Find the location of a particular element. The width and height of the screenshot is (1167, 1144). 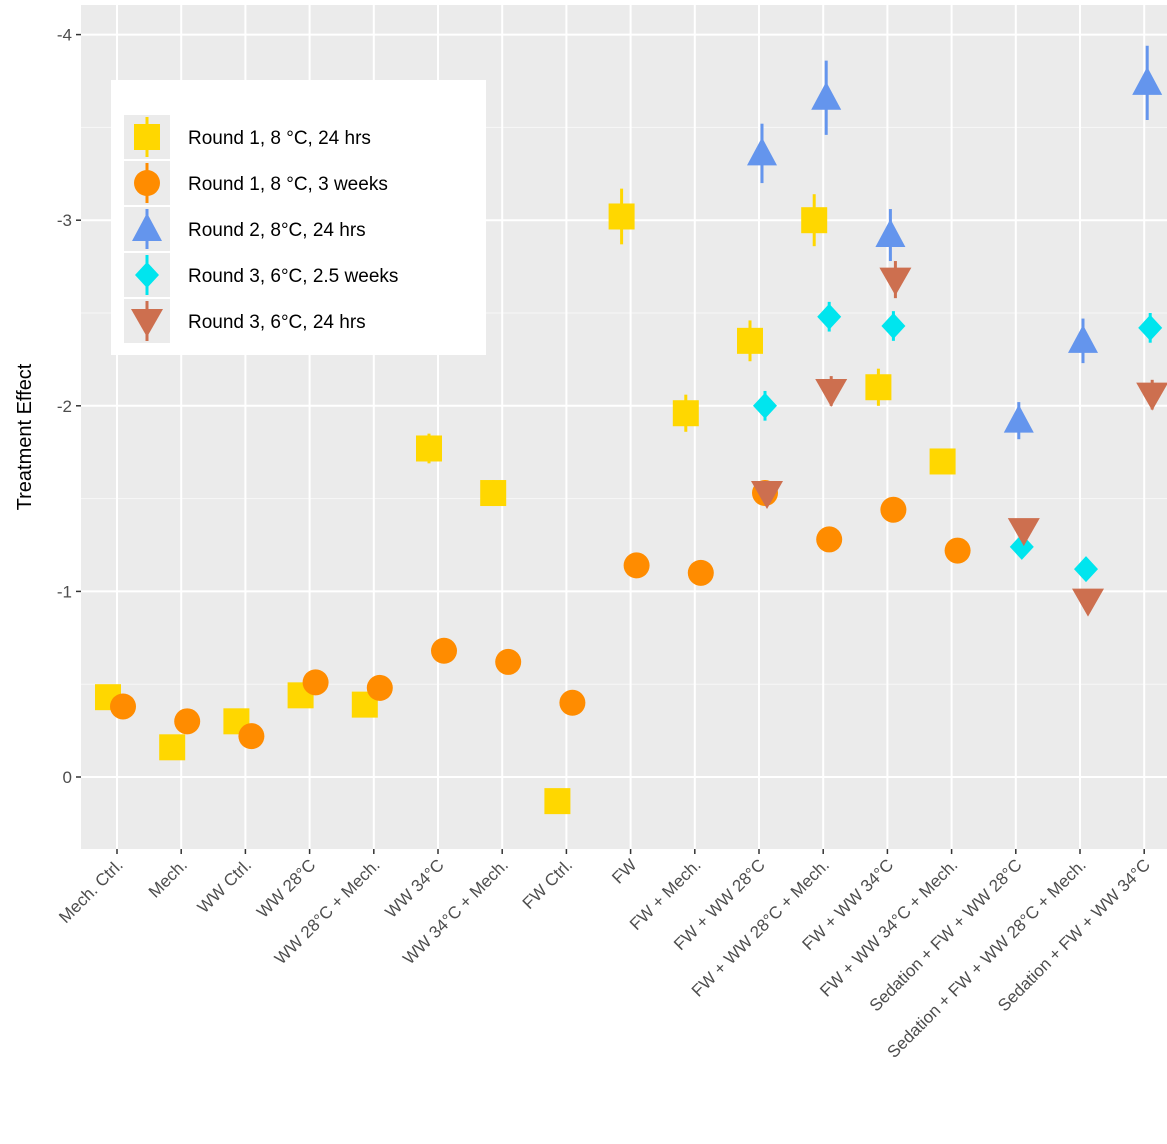

legend-label: Round 1, 8 °C, 24 hrs is located at coordinates (279, 138).